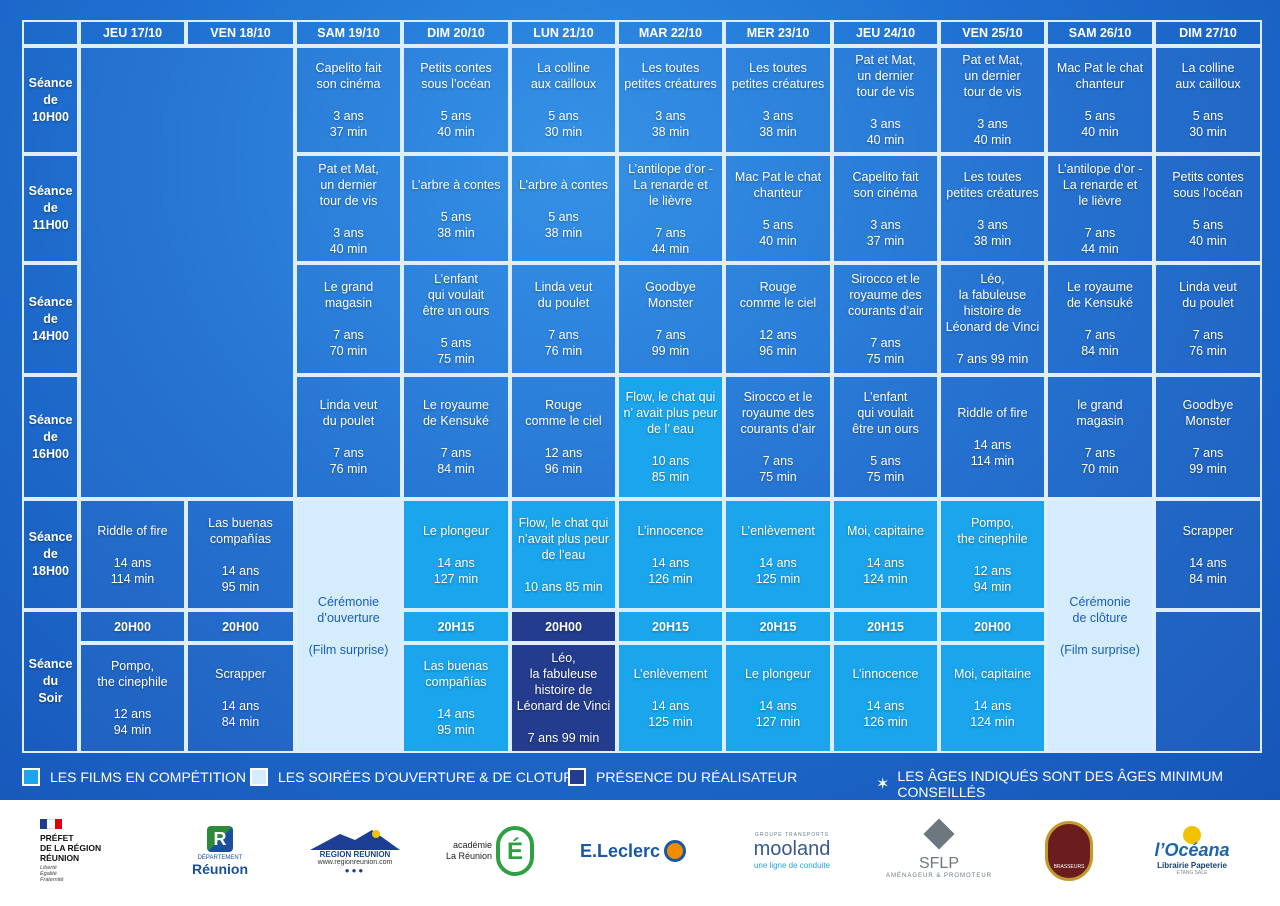 The height and width of the screenshot is (906, 1280). What do you see at coordinates (132, 33) in the screenshot?
I see `day-header: JEU 17/10` at bounding box center [132, 33].